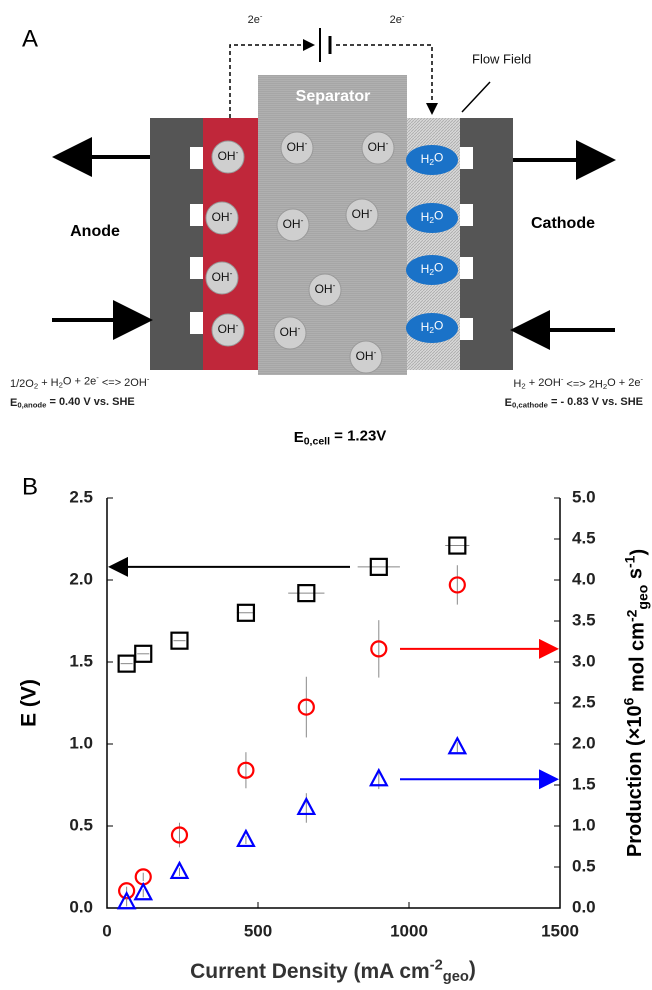 The height and width of the screenshot is (990, 652). Describe the element at coordinates (584, 906) in the screenshot. I see `y2-tick-label: 0.0` at that location.